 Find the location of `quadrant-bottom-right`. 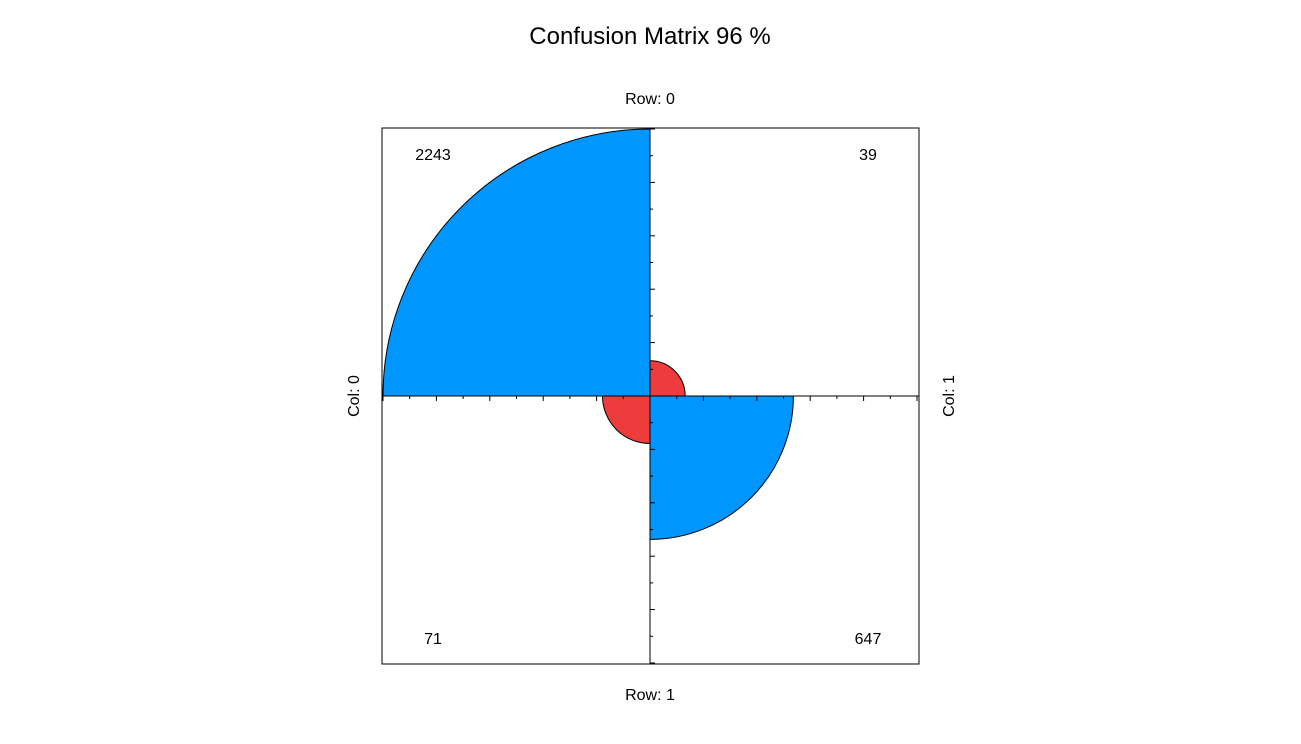

quadrant-bottom-right is located at coordinates (721, 467).